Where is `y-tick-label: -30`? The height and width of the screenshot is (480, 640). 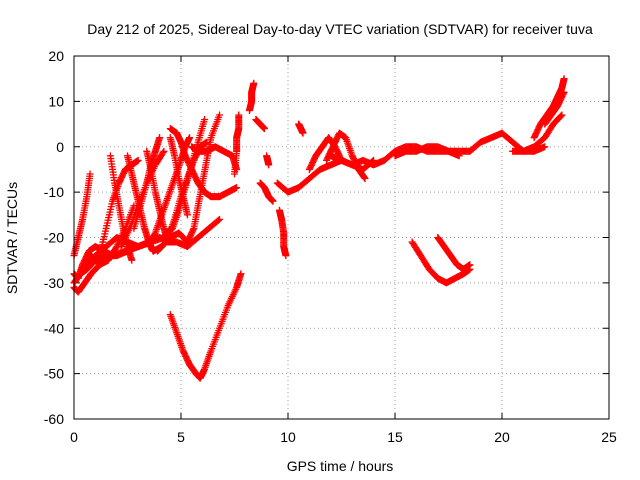 y-tick-label: -30 is located at coordinates (54, 283).